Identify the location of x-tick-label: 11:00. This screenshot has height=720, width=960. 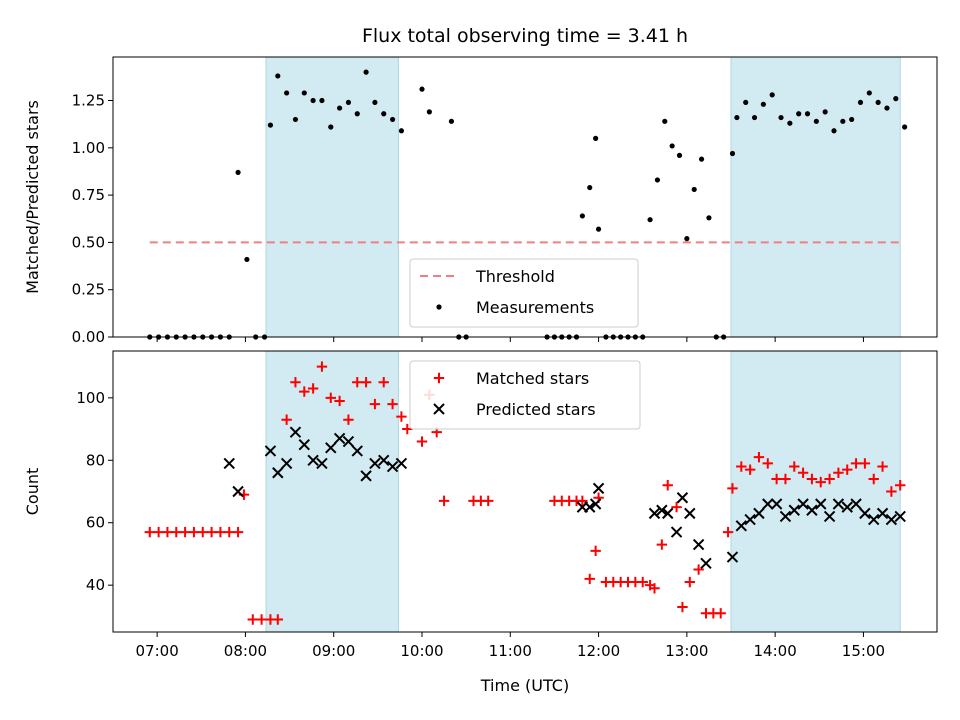
(510, 651).